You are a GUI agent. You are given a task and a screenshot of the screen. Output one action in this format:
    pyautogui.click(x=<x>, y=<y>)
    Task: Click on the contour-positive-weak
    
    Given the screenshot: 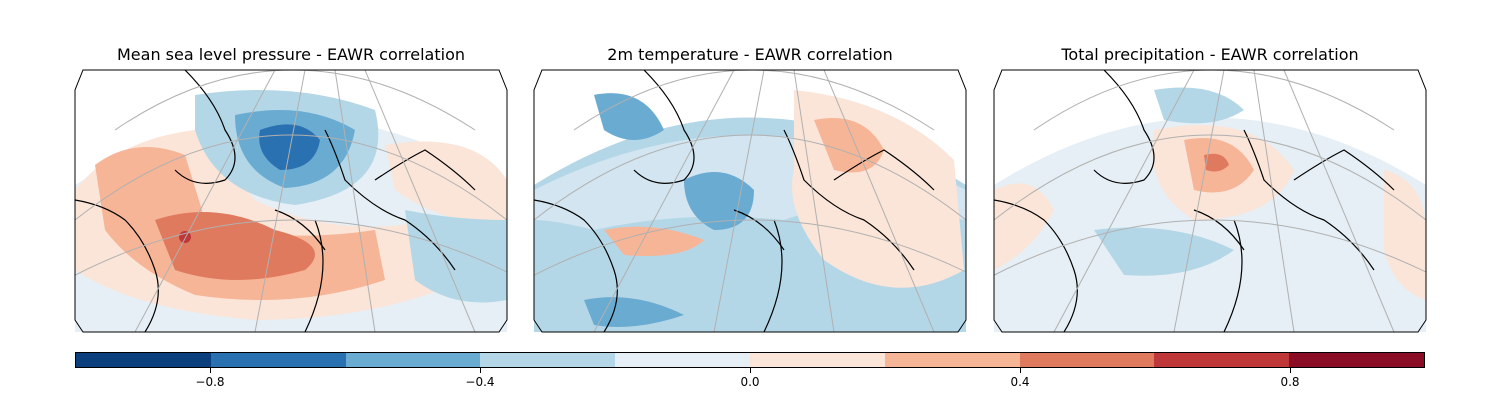 What is the action you would take?
    pyautogui.click(x=1024, y=226)
    